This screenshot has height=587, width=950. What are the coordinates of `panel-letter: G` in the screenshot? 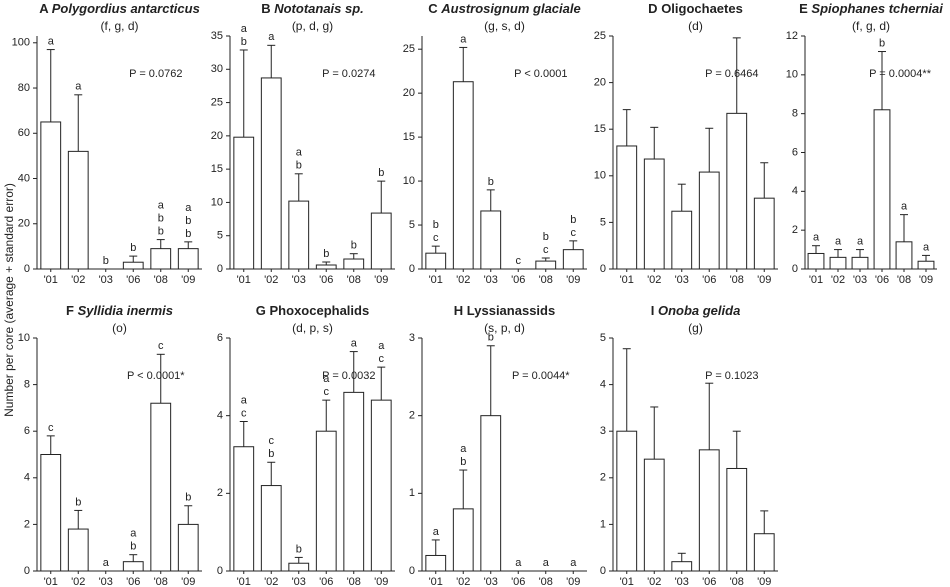 It's located at (261, 310).